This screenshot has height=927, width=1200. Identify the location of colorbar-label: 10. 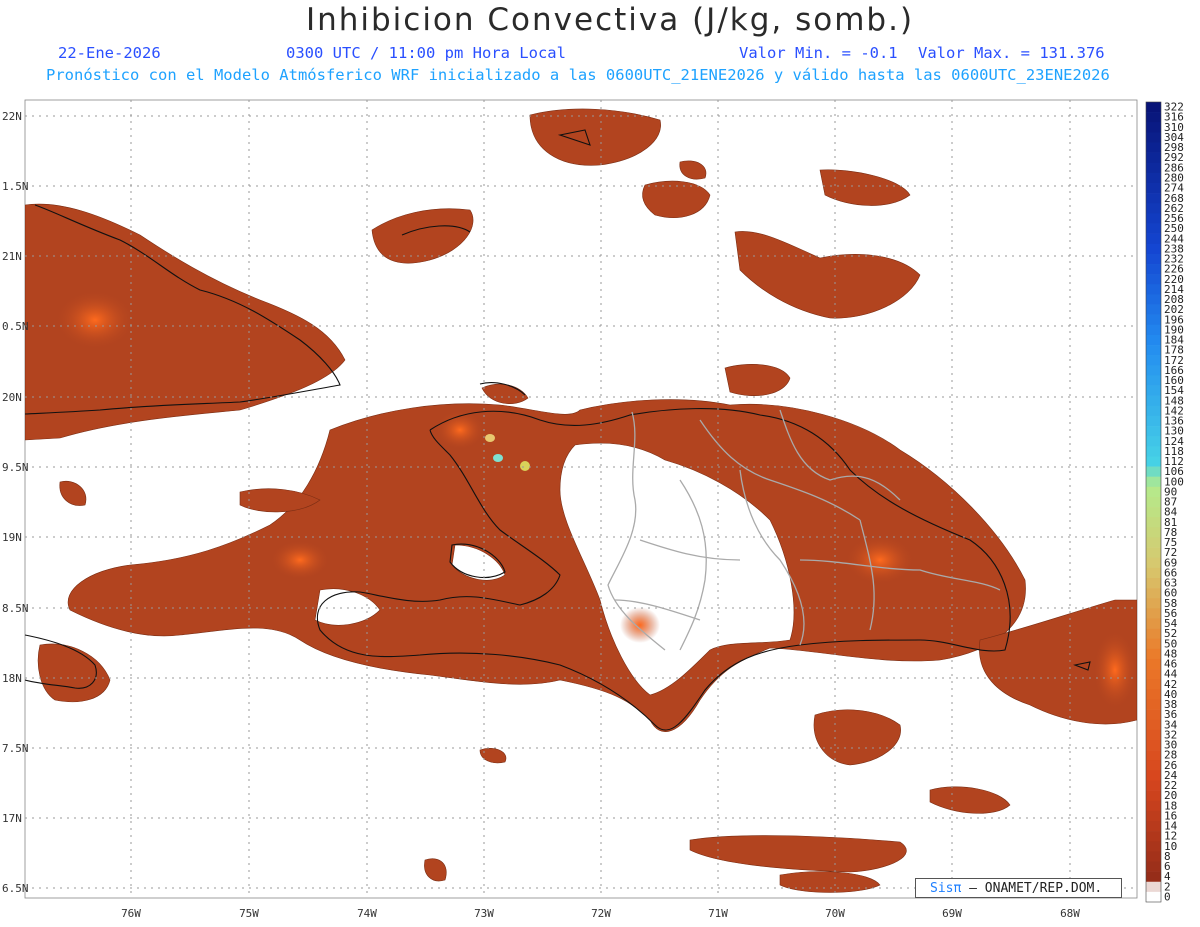
(1170, 846).